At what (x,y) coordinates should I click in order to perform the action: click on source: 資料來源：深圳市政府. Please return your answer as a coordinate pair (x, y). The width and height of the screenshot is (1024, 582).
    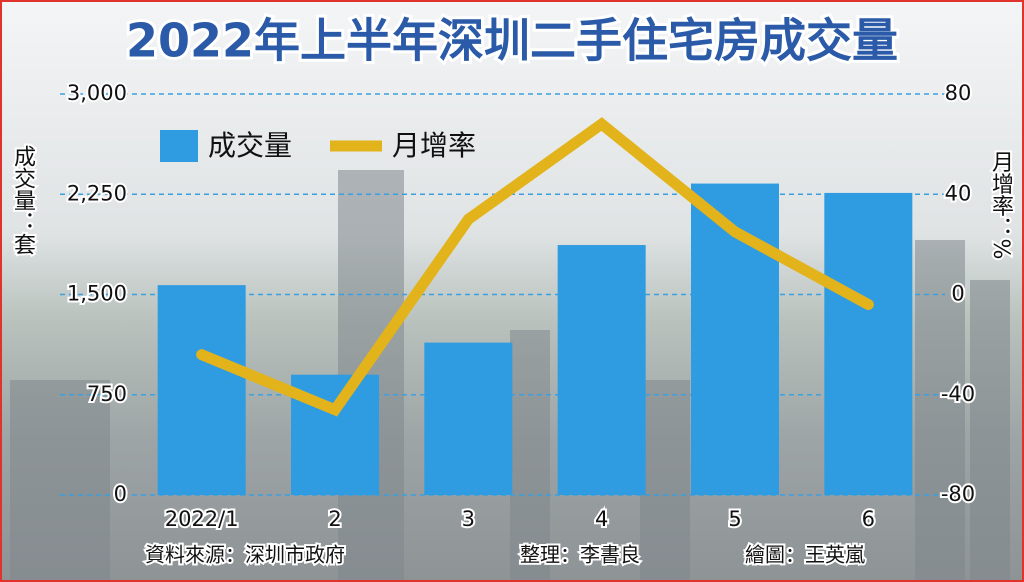
    Looking at the image, I should click on (245, 555).